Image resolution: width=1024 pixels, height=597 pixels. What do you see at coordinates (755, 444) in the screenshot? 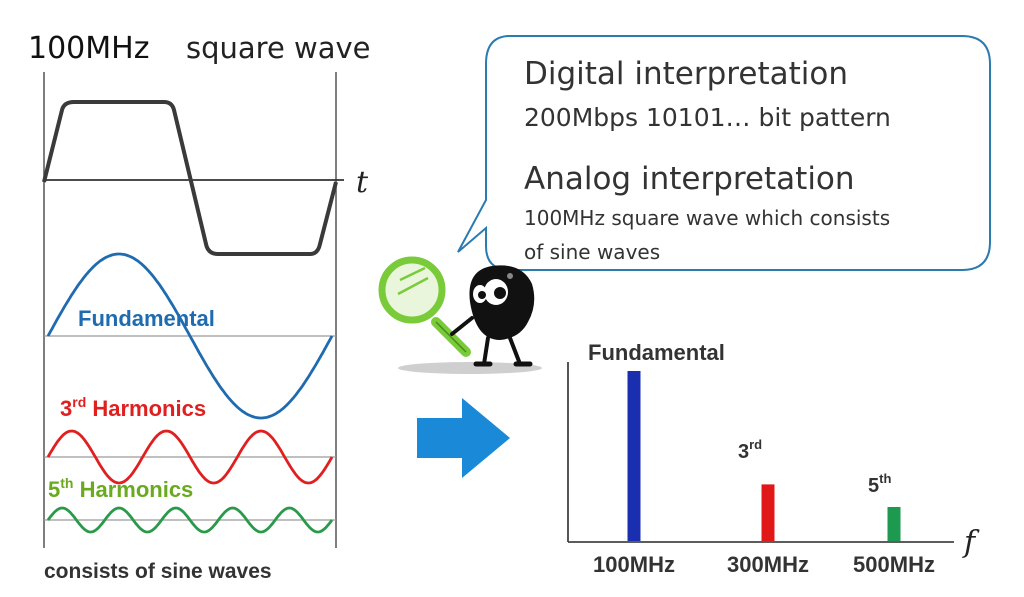
I see `spectrum-third-sup: rd` at bounding box center [755, 444].